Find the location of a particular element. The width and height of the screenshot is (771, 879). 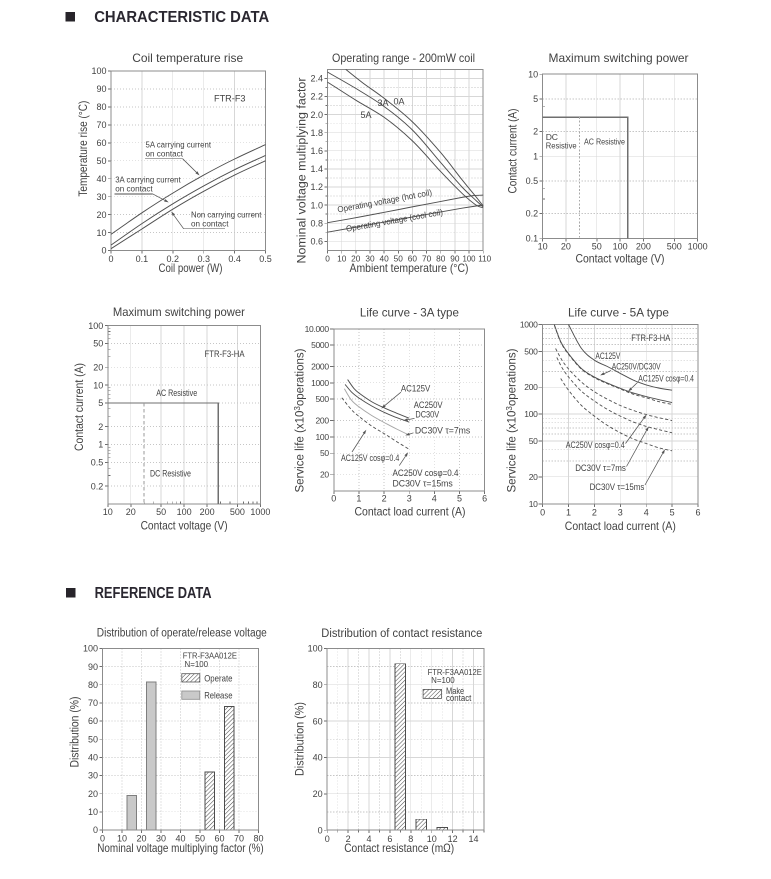

svg-text:Distribution of operate/releas: Distribution of operate/release voltage is located at coordinates (182, 633).